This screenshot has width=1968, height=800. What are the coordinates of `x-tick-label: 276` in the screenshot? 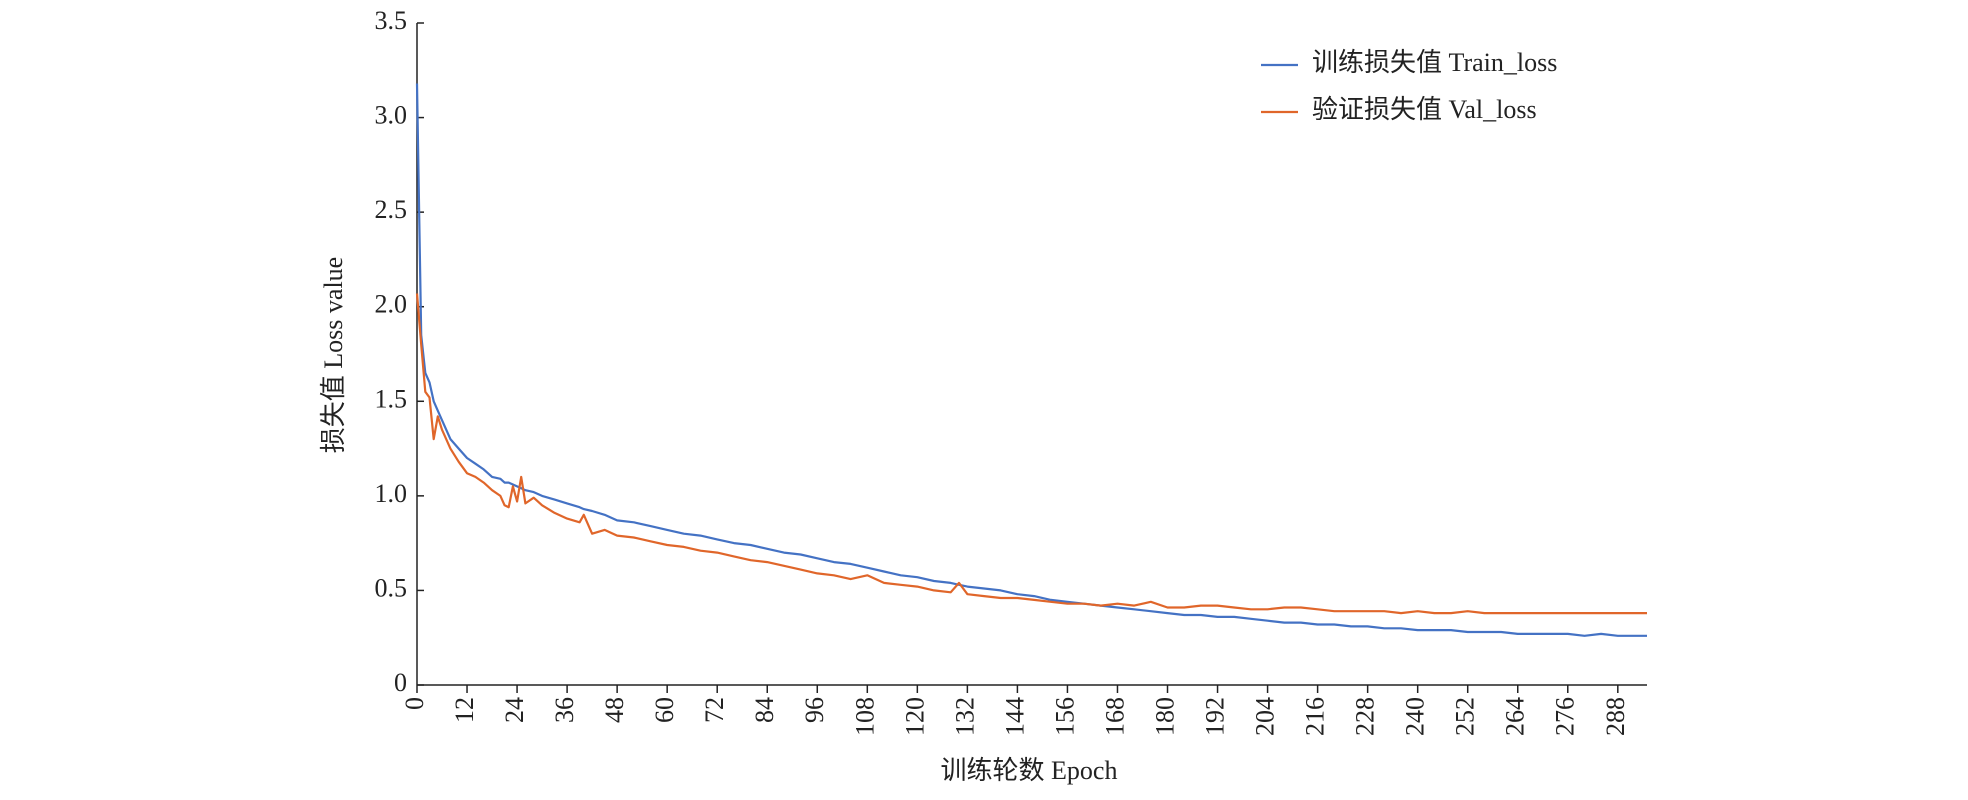 It's located at (1565, 716).